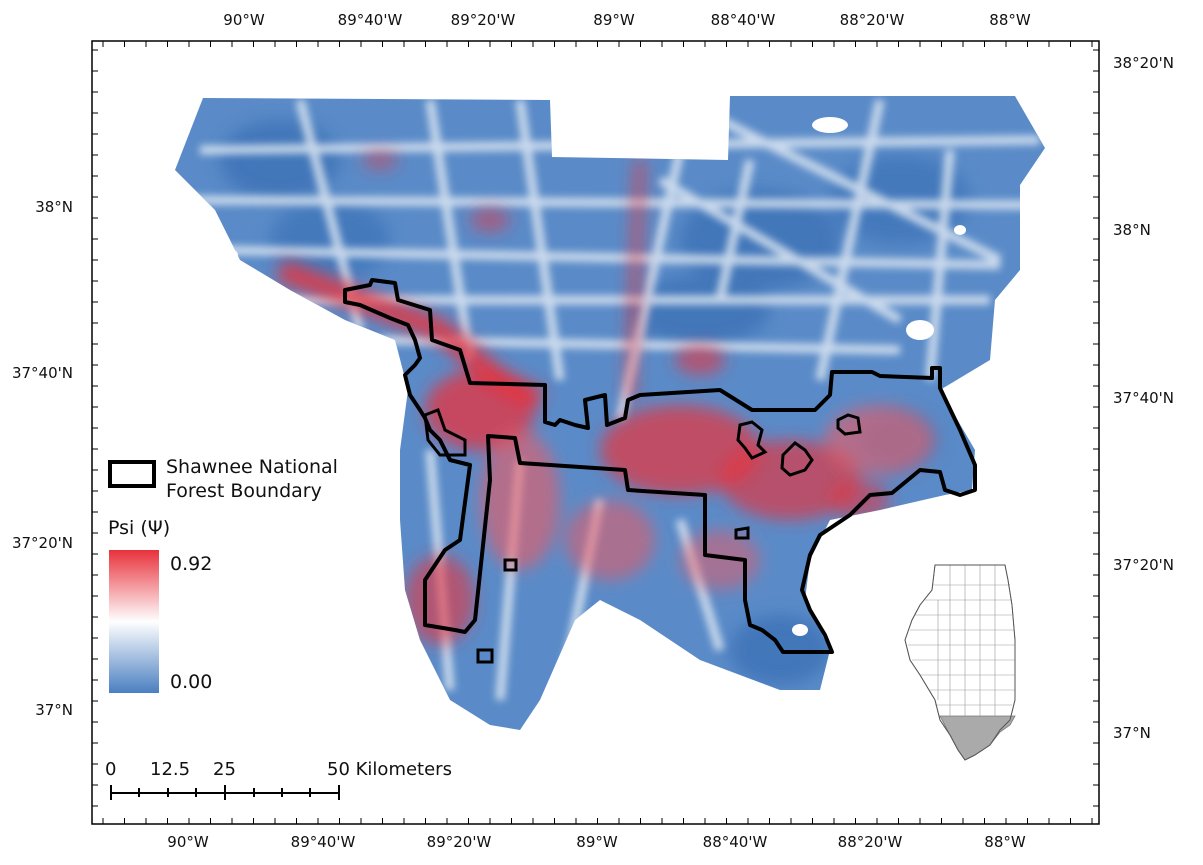 Image resolution: width=1203 pixels, height=865 pixels. I want to click on lon-label-bottom: 88°20'W, so click(870, 842).